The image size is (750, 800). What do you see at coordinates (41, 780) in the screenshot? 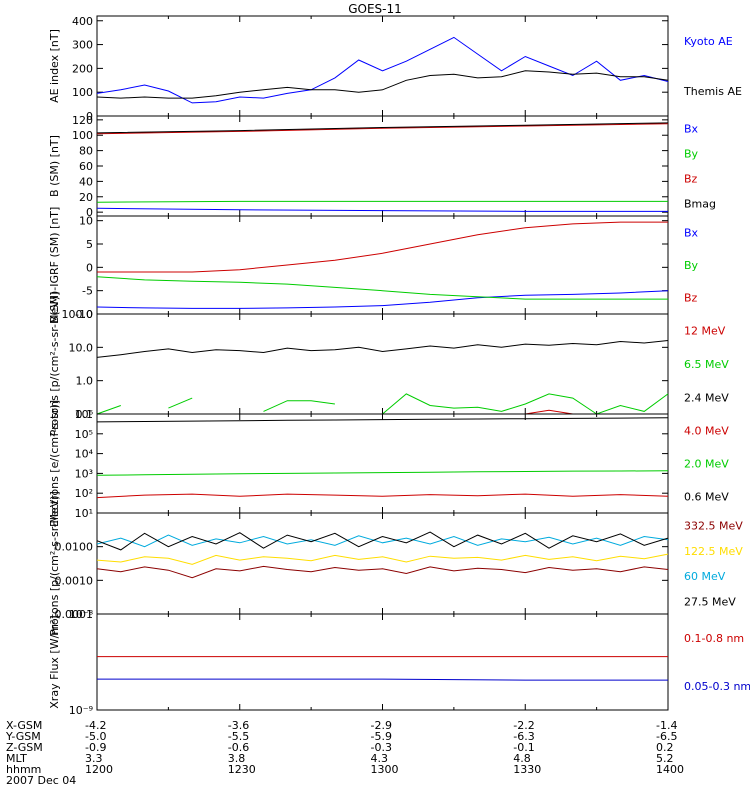
I see `footer-date: 2007 Dec 04` at bounding box center [41, 780].